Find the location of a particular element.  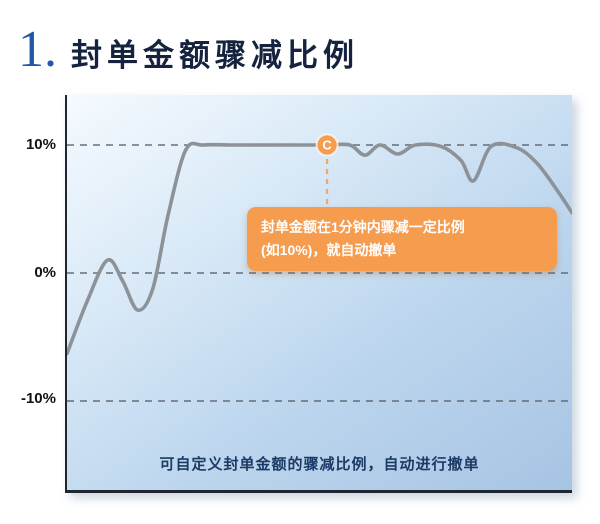

marker-c-label: C is located at coordinates (327, 145).